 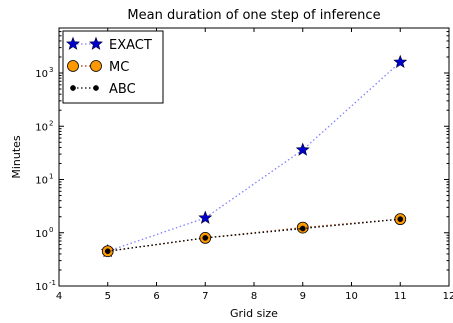 What do you see at coordinates (400, 296) in the screenshot?
I see `x-tick-label: 11` at bounding box center [400, 296].